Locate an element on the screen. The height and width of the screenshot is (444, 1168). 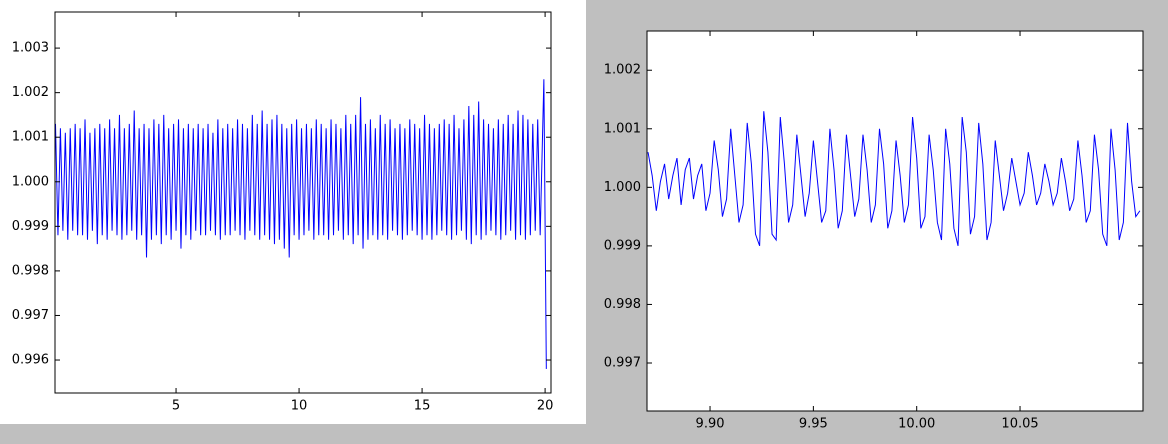
y-tick-label: 0.996 is located at coordinates (30, 360).